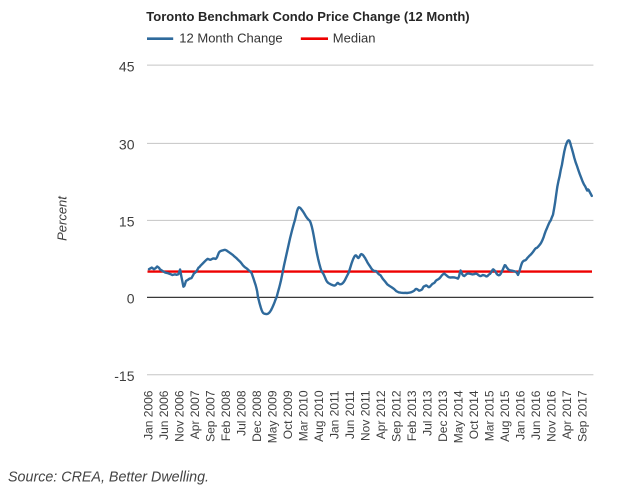  What do you see at coordinates (127, 222) in the screenshot?
I see `svg-text: 15` at bounding box center [127, 222].